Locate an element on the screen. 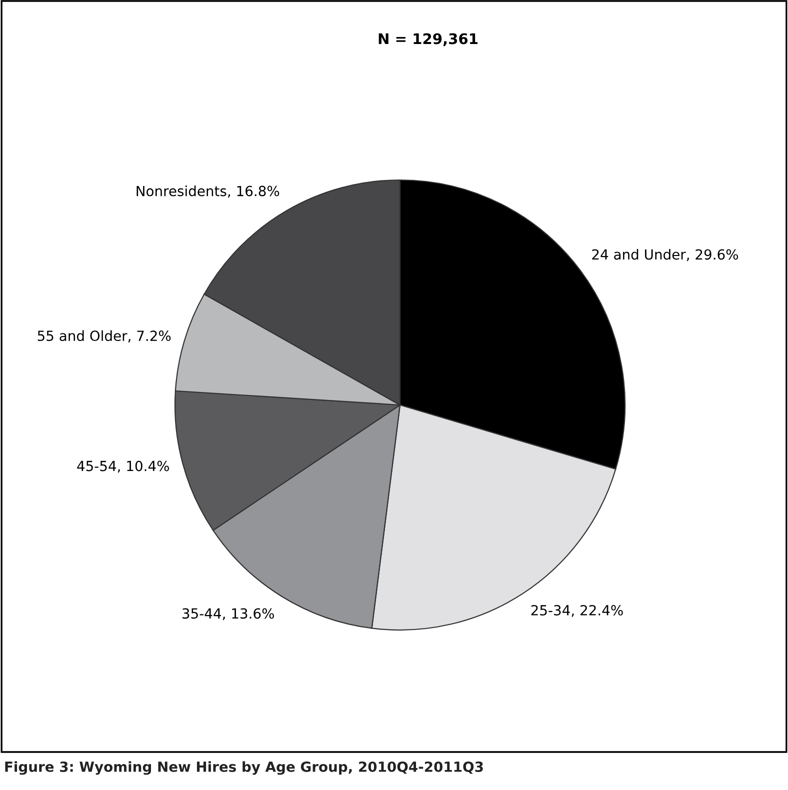 This screenshot has width=788, height=790. slice-label: 55 and Older, 7.2% is located at coordinates (104, 336).